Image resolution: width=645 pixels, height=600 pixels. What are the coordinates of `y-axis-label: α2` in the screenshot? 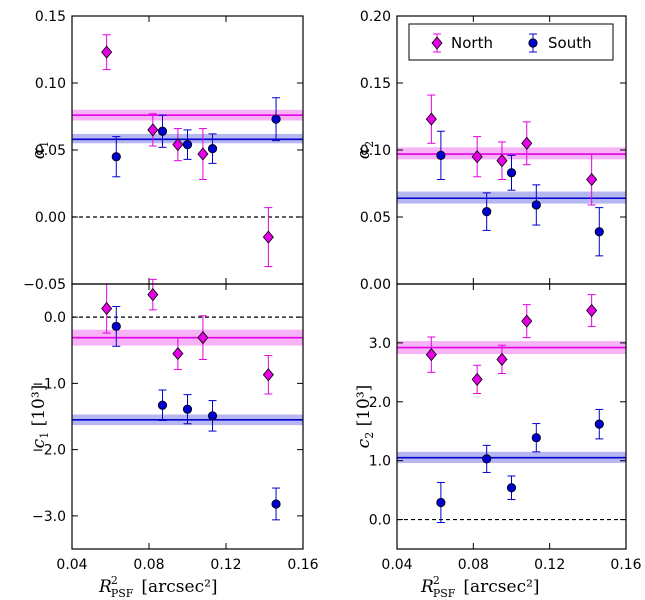 It's located at (365, 150).